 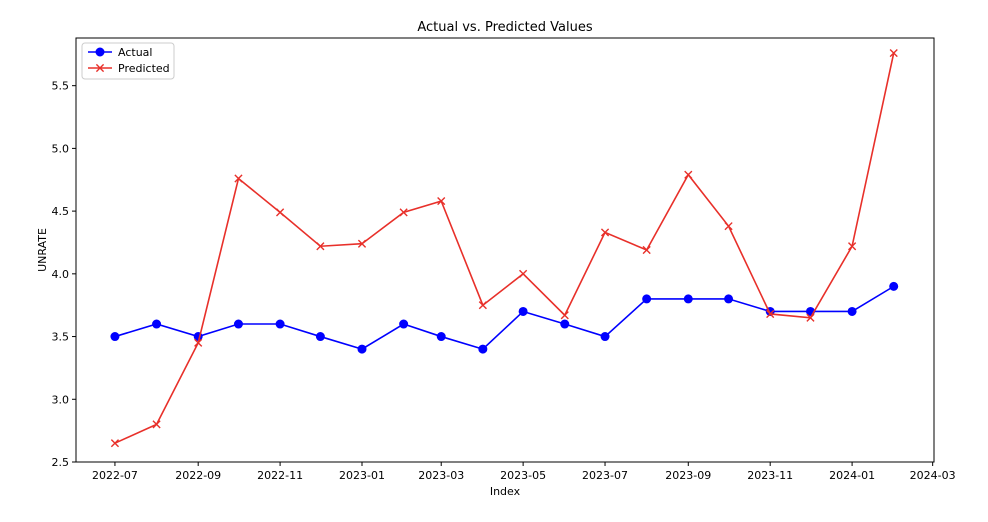 What do you see at coordinates (280, 475) in the screenshot?
I see `x-tick-label: 2022-11` at bounding box center [280, 475].